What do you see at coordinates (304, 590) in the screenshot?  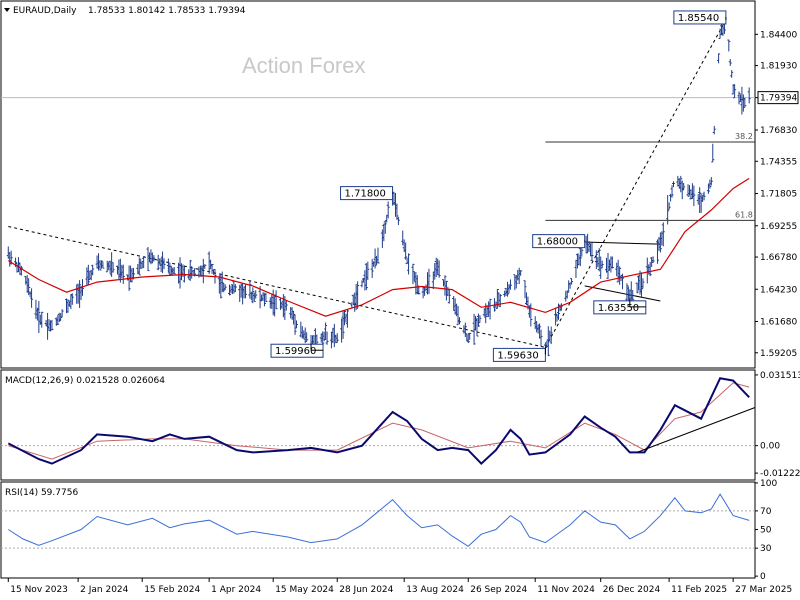 I see `x-tick-label: 15 May 2024` at bounding box center [304, 590].